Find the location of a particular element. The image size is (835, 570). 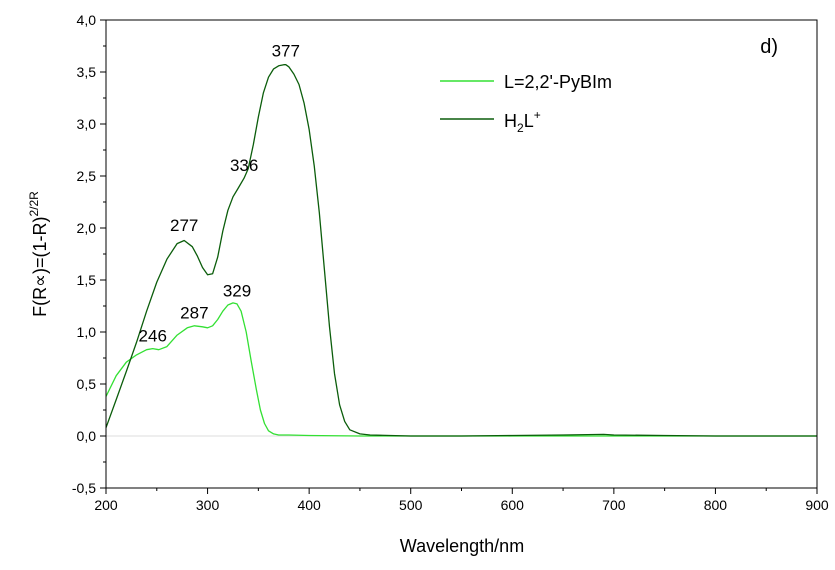

legend-h2l-sup: + is located at coordinates (537, 115).